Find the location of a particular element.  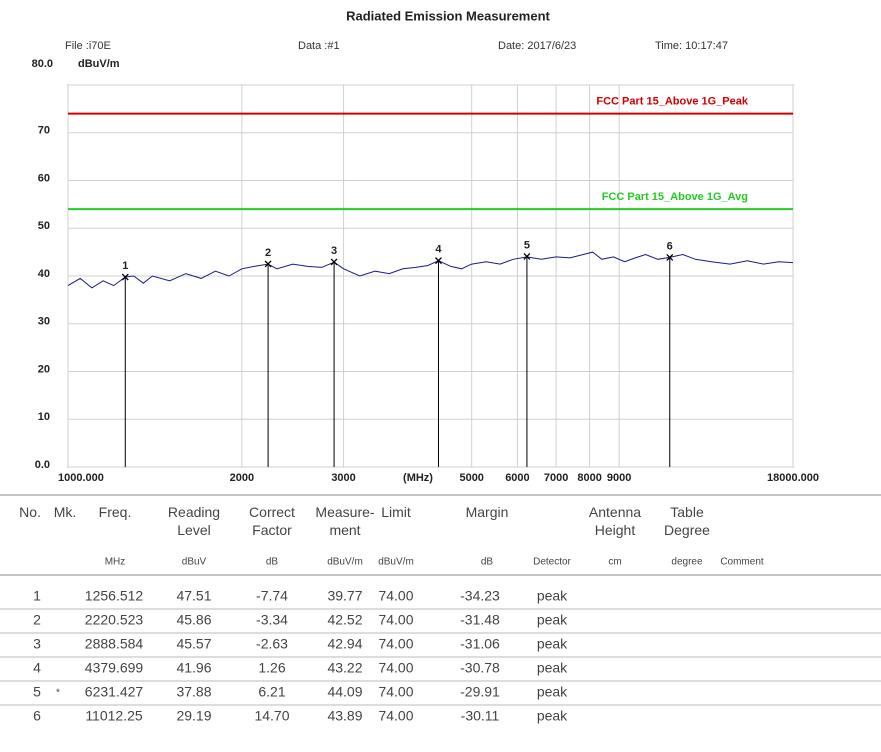

table-cell: 45.86 is located at coordinates (193, 620).